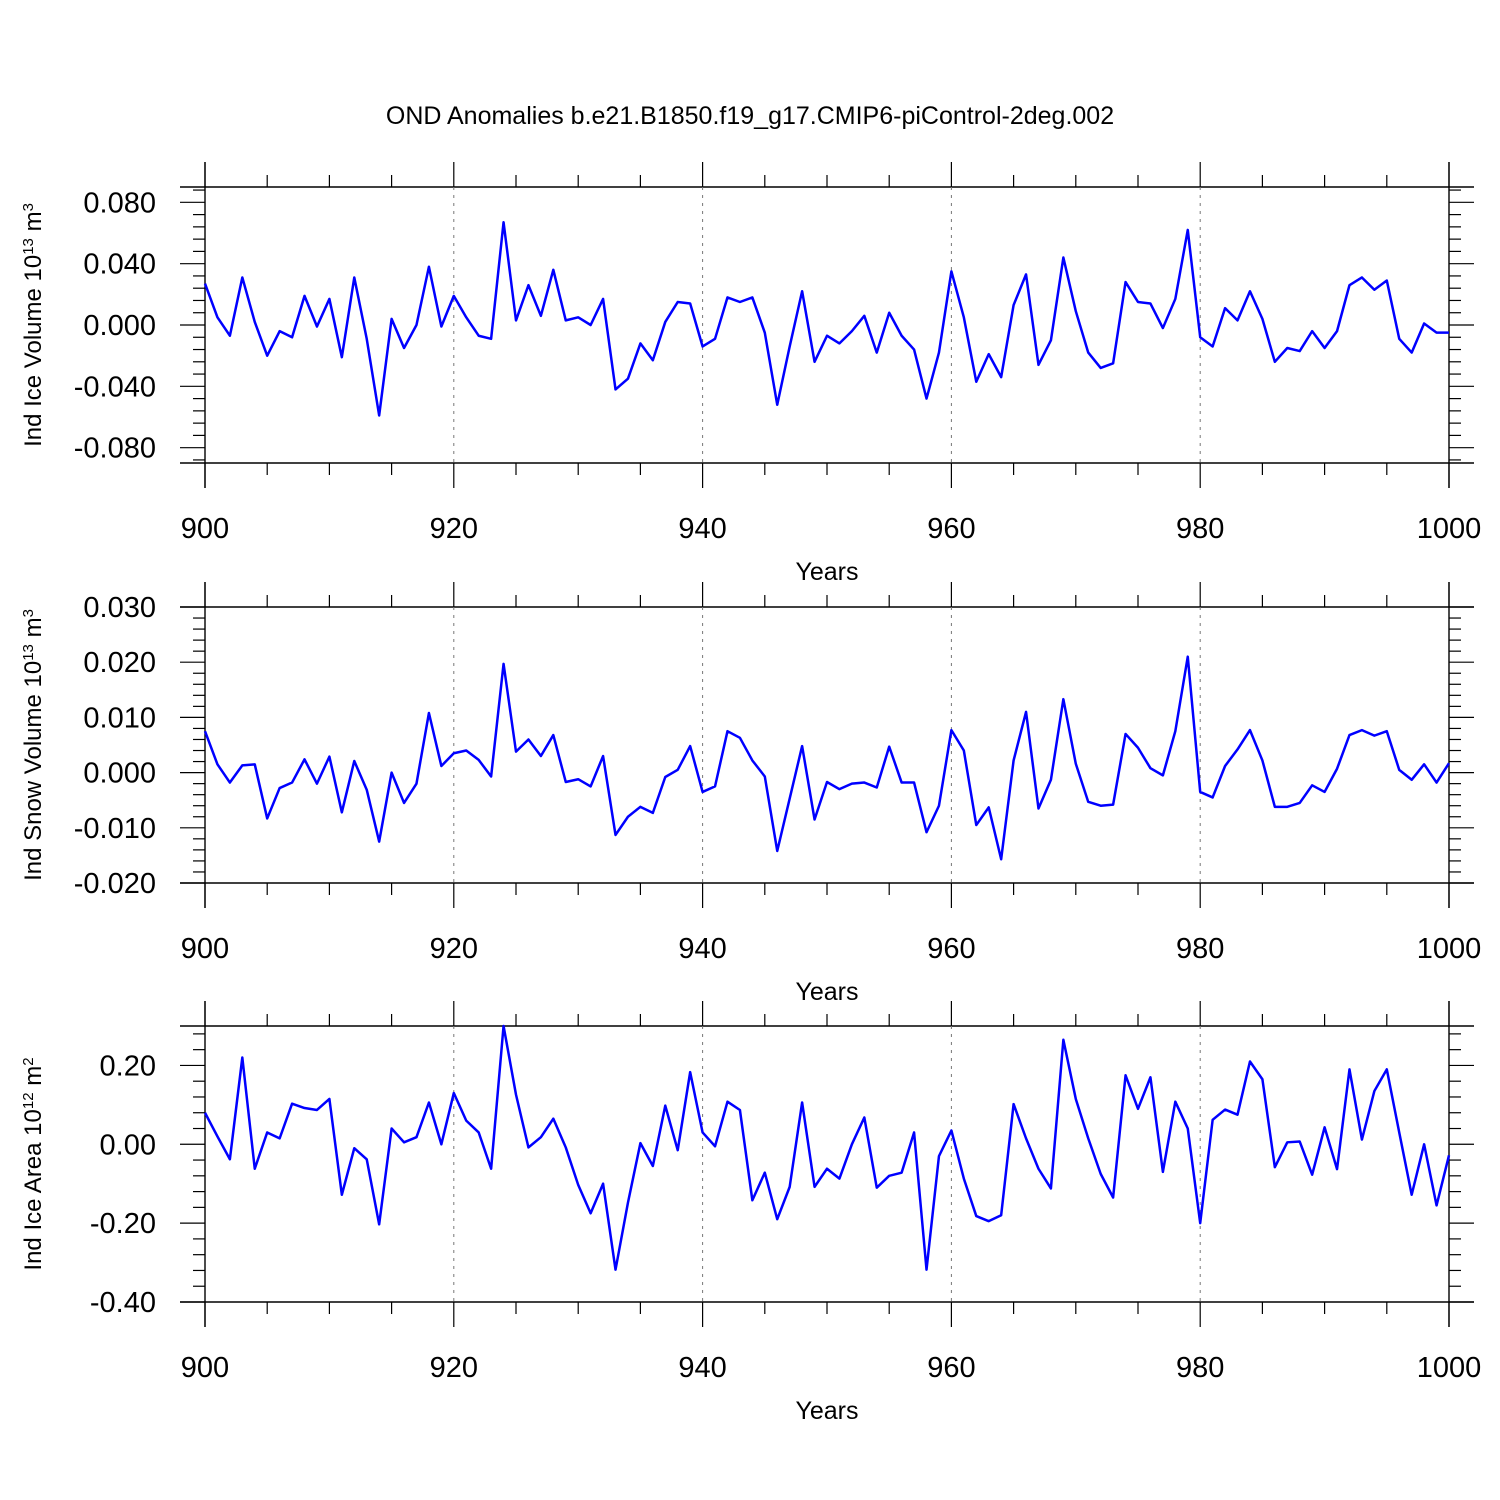  Describe the element at coordinates (34, 325) in the screenshot. I see `y-axis-label: Ind Ice Volume 1013 m3` at that location.